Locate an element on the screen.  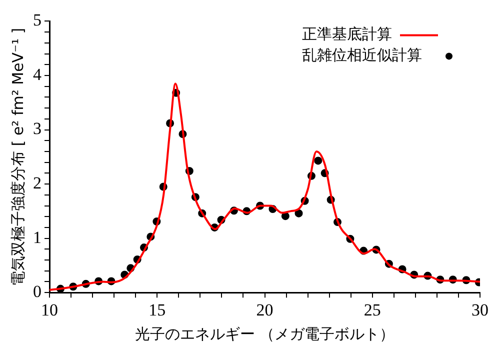
x-tick-label: 30 is located at coordinates (480, 310).